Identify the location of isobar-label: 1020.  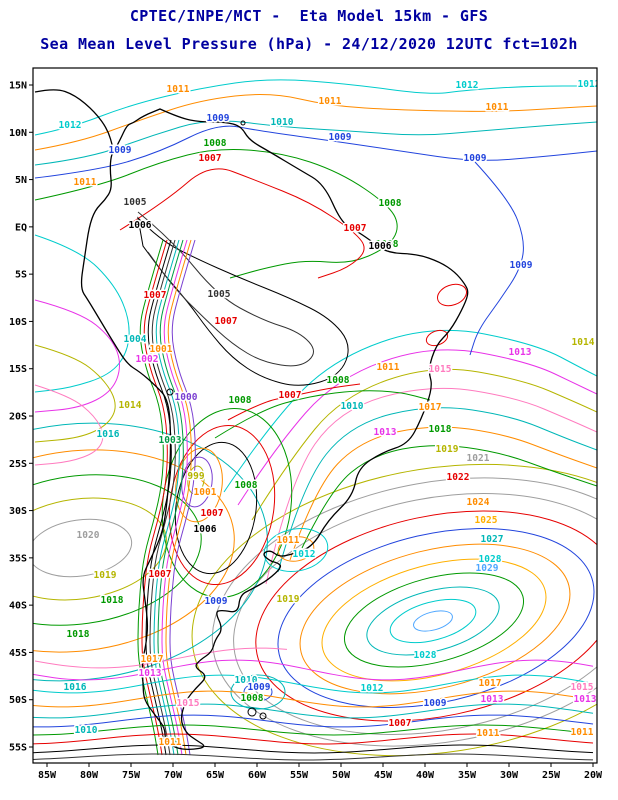
(88, 535).